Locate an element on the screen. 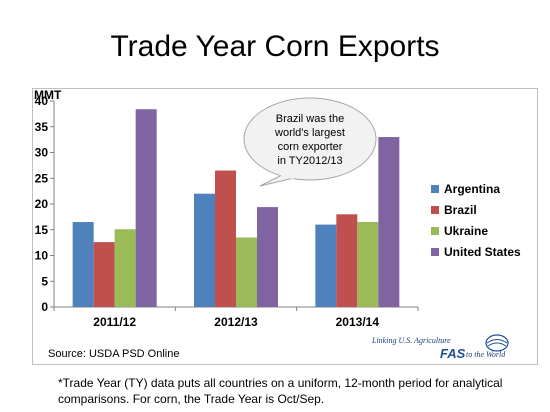 This screenshot has height=412, width=550. y-tick-label: 30 is located at coordinates (42, 153).